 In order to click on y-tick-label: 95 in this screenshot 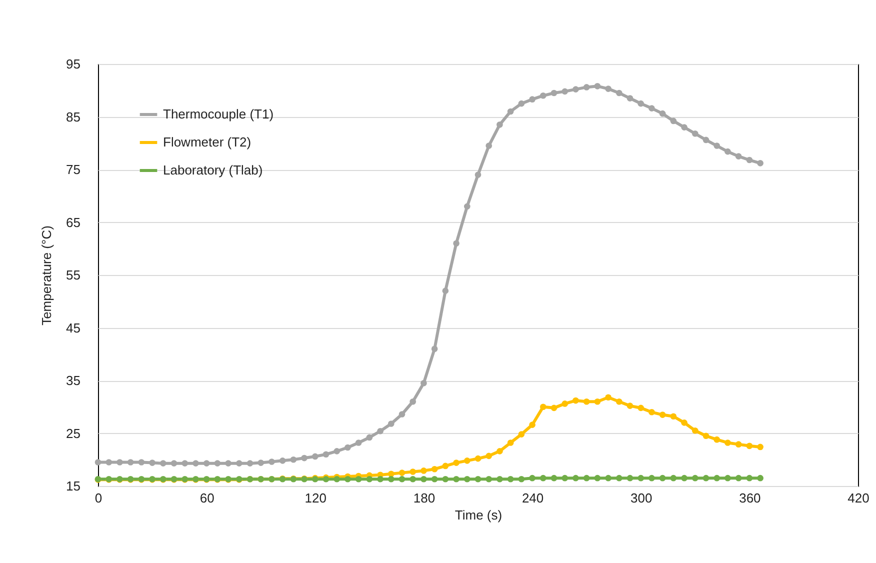, I will do `click(73, 64)`.